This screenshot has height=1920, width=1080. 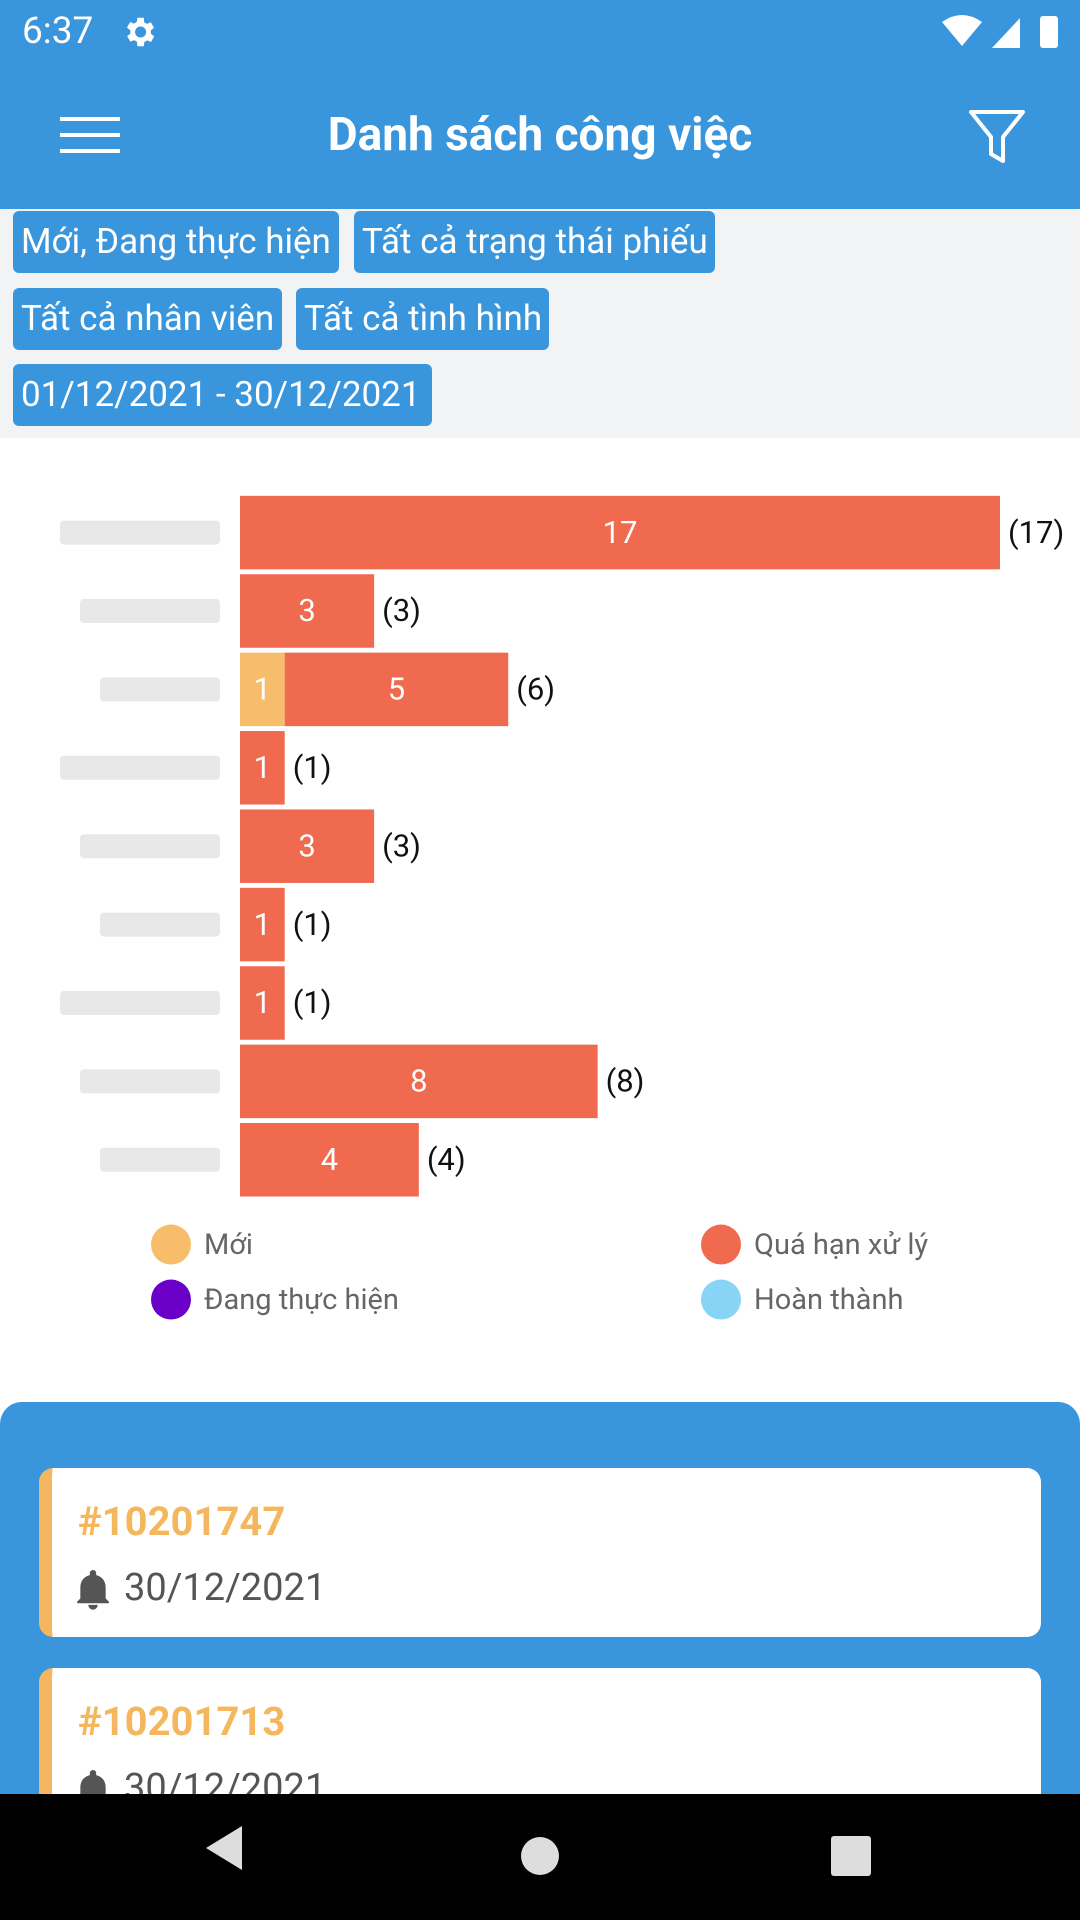 I want to click on legend-label: Mới, so click(x=228, y=1245).